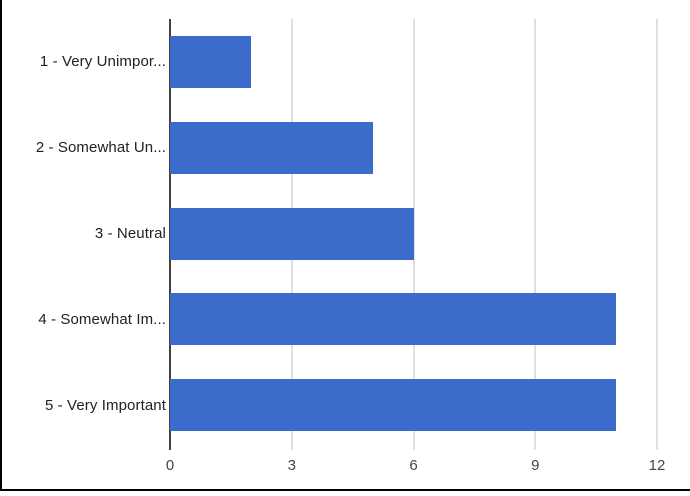 Image resolution: width=690 pixels, height=496 pixels. I want to click on category-label: 5 - Very Important, so click(105, 405).